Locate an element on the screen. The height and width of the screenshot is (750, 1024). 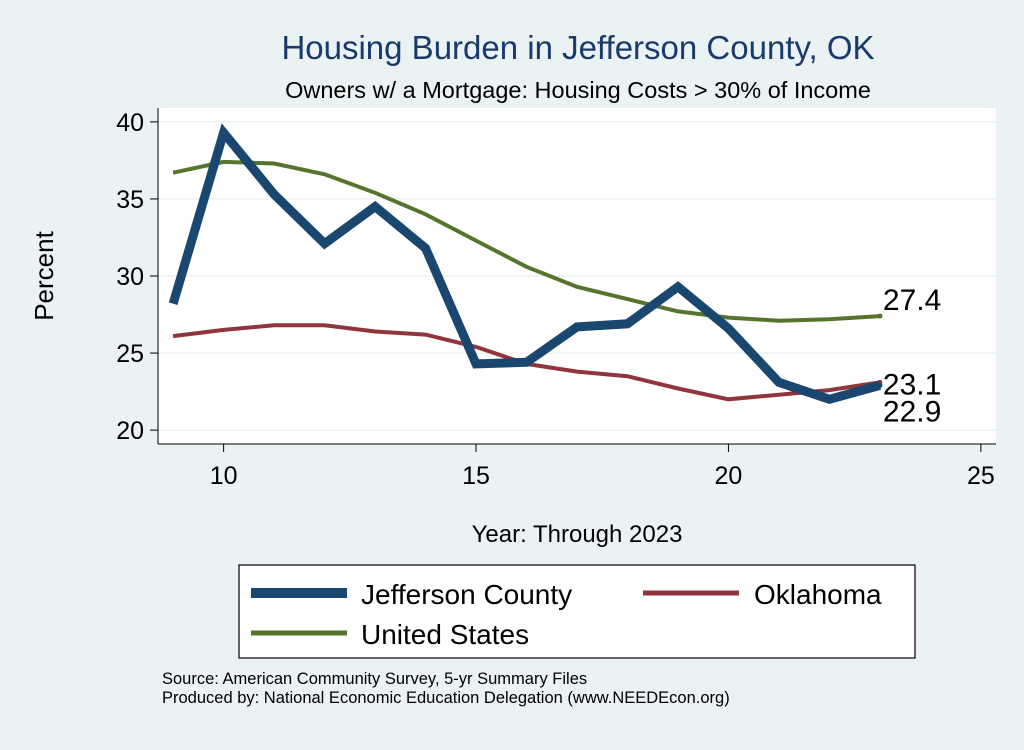
x-tick-label: 20 is located at coordinates (729, 476).